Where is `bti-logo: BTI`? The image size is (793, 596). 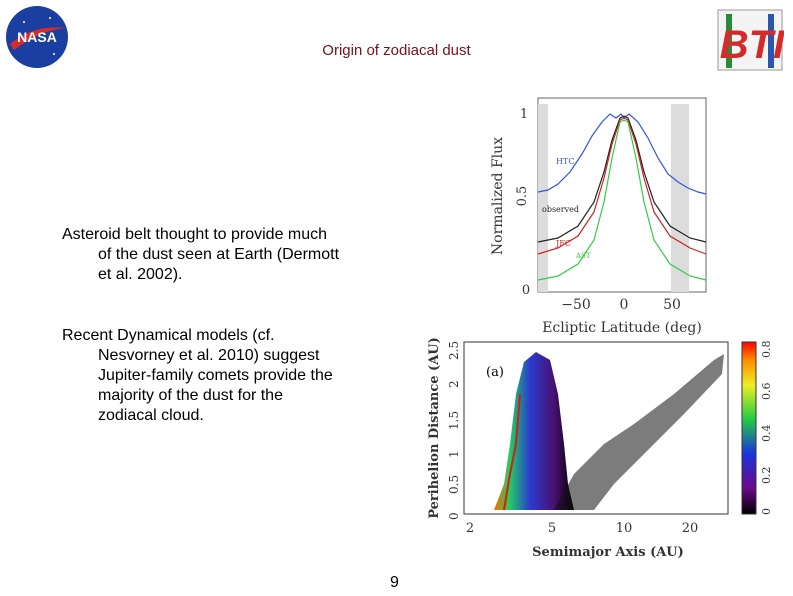 bti-logo: BTI is located at coordinates (750, 40).